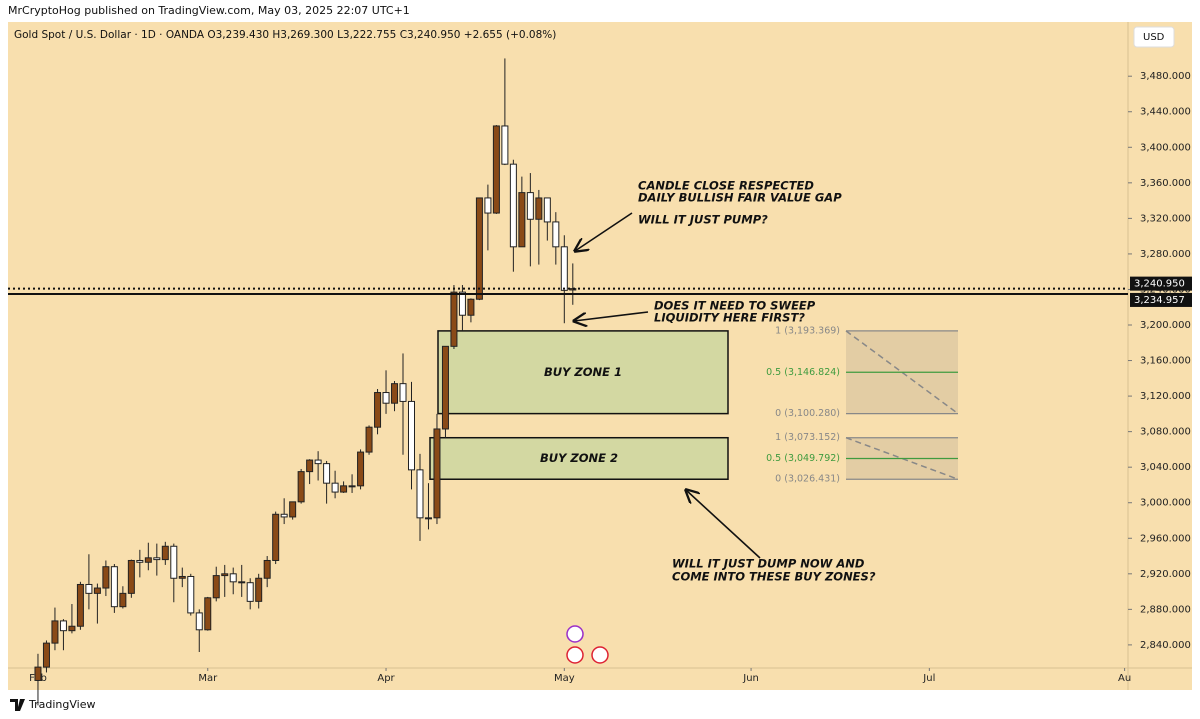 The image size is (1200, 719). What do you see at coordinates (803, 458) in the screenshot?
I see `fib-label: 0.5 (3,049.792)` at bounding box center [803, 458].